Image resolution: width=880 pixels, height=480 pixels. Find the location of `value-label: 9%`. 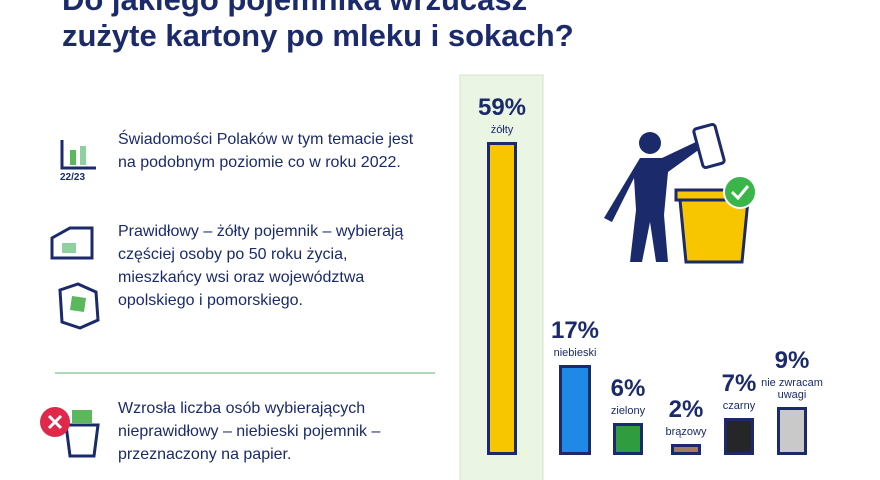

value-label: 9% is located at coordinates (792, 361).